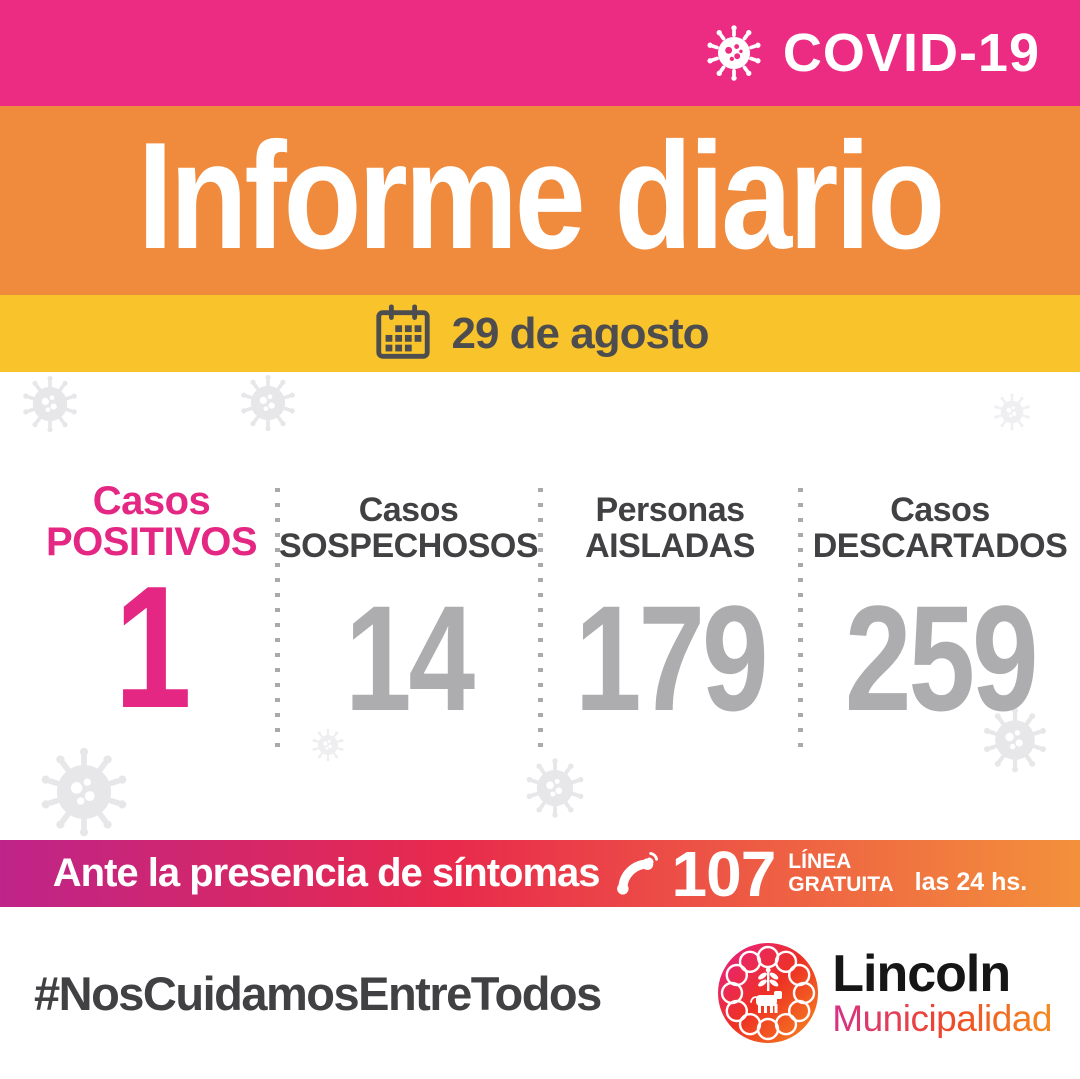 The height and width of the screenshot is (1079, 1080). I want to click on virus-icon, so click(734, 53).